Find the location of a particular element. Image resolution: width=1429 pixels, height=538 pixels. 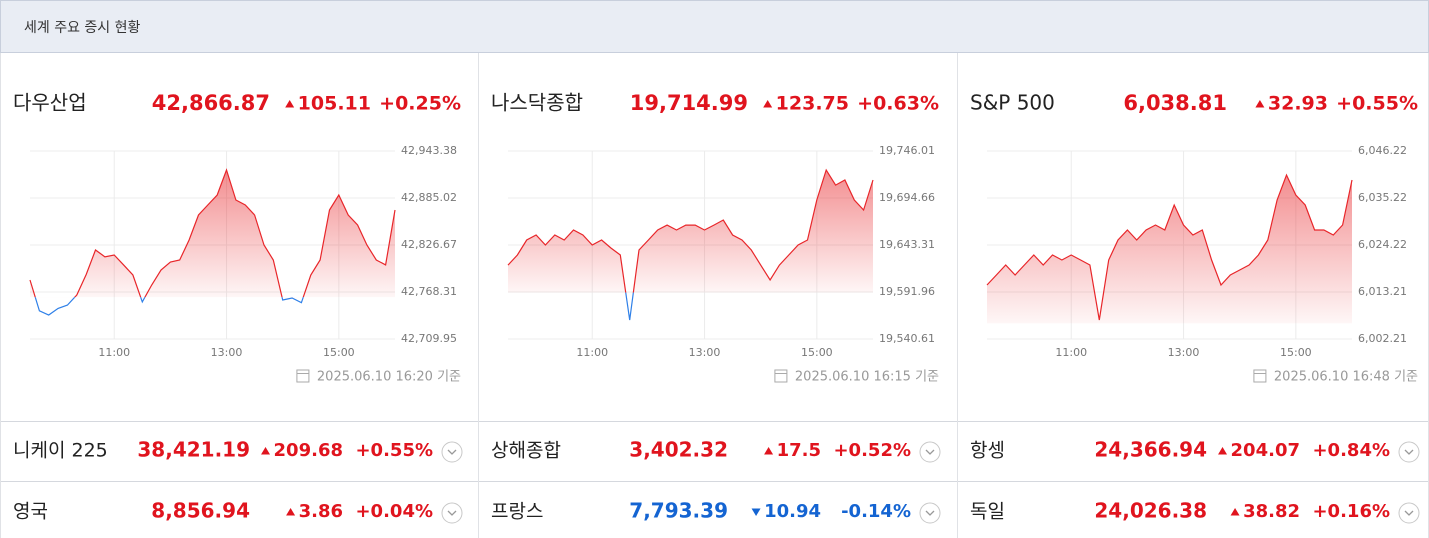

market-name: 영국 is located at coordinates (30, 512).